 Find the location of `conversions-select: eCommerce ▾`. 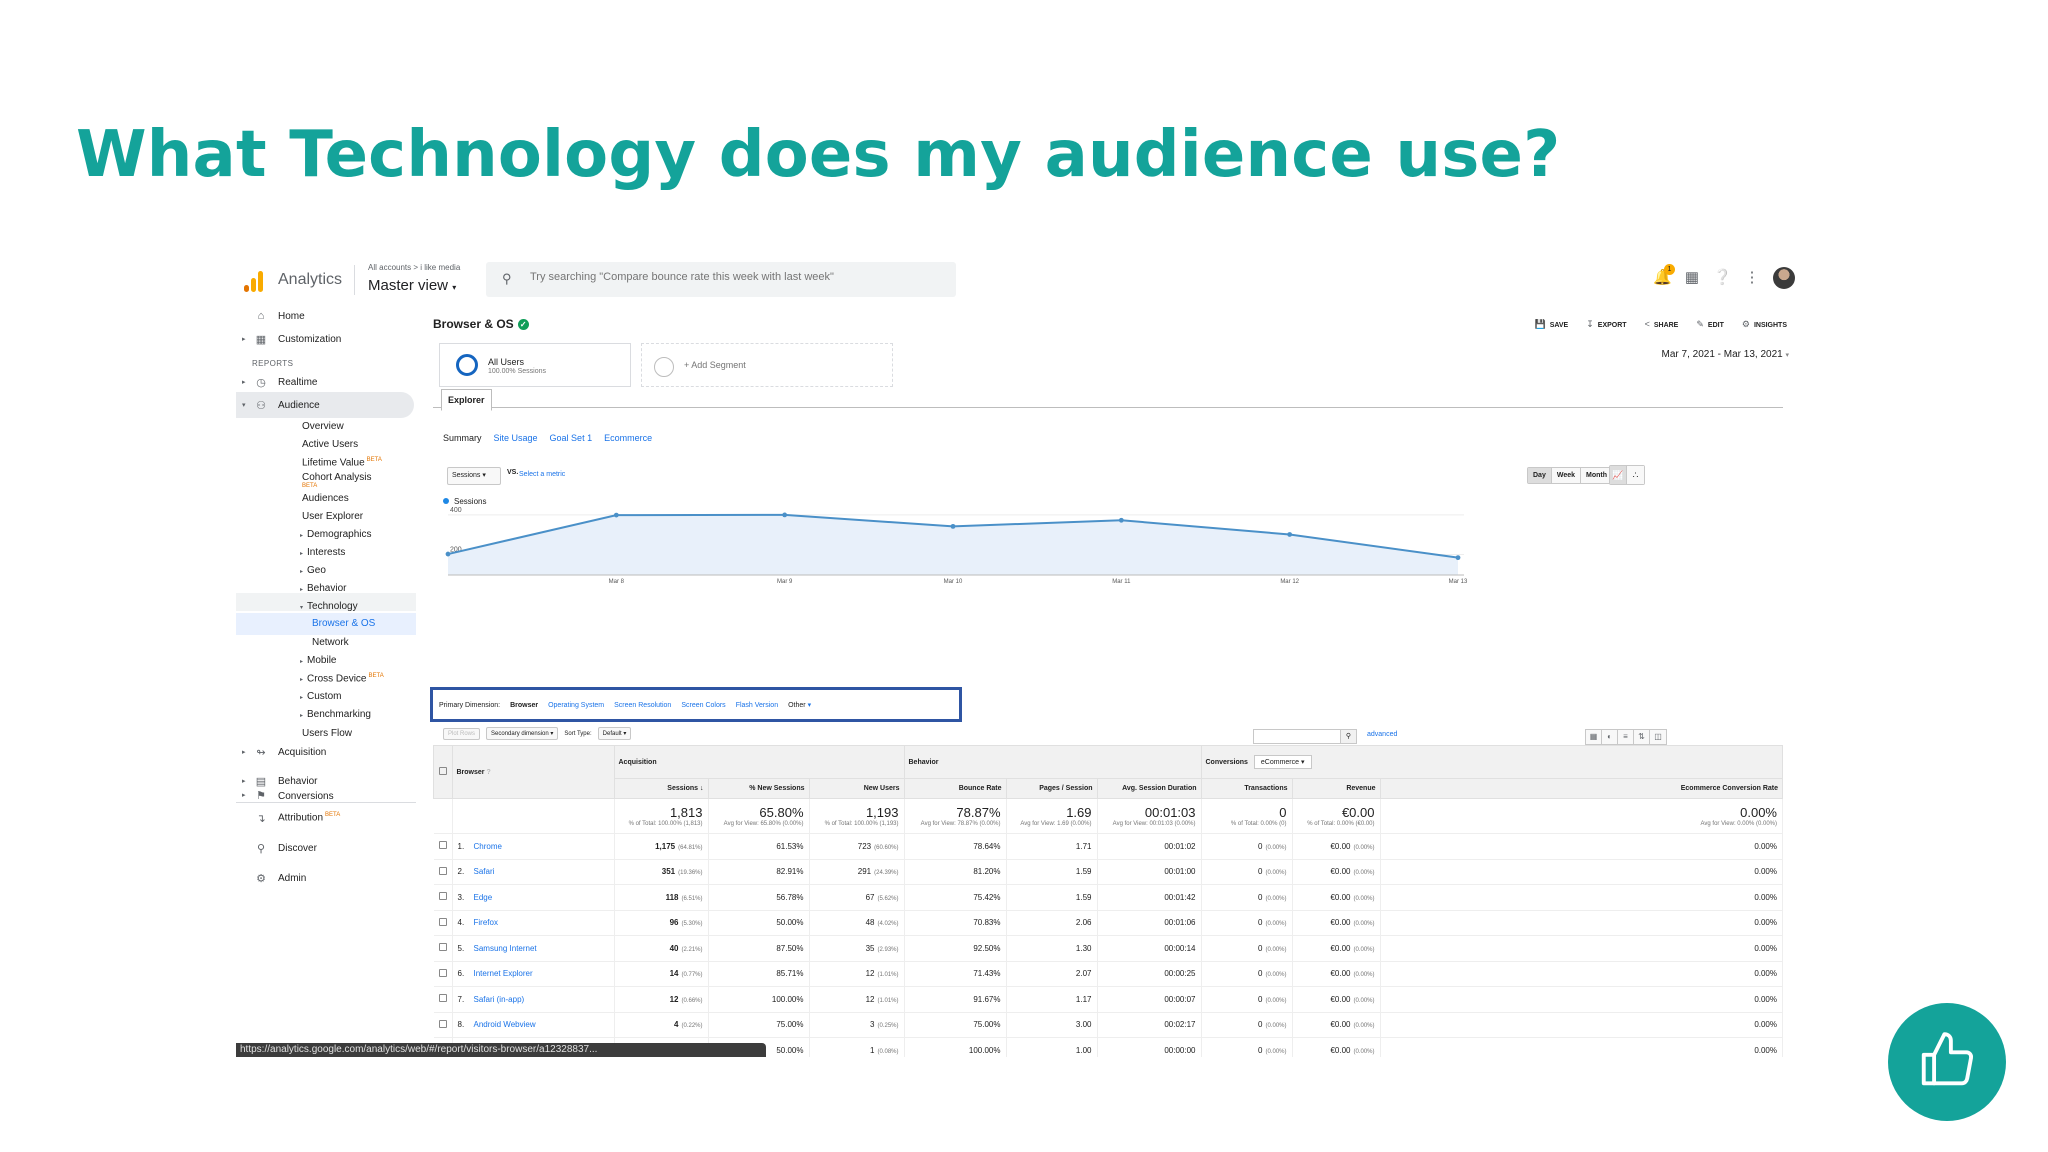

conversions-select: eCommerce ▾ is located at coordinates (1282, 762).